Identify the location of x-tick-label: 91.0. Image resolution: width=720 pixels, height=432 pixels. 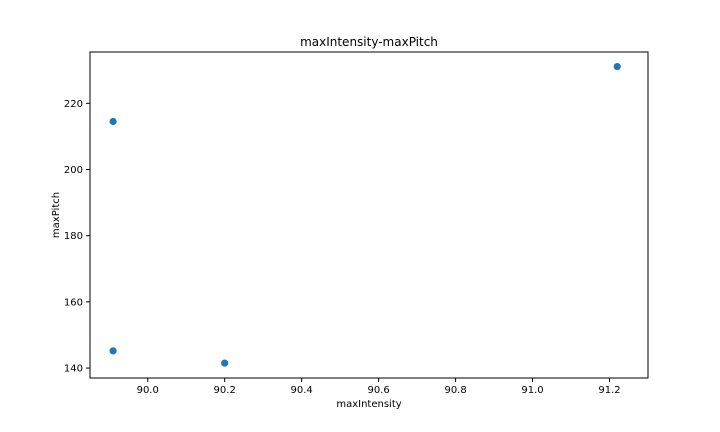
(532, 390).